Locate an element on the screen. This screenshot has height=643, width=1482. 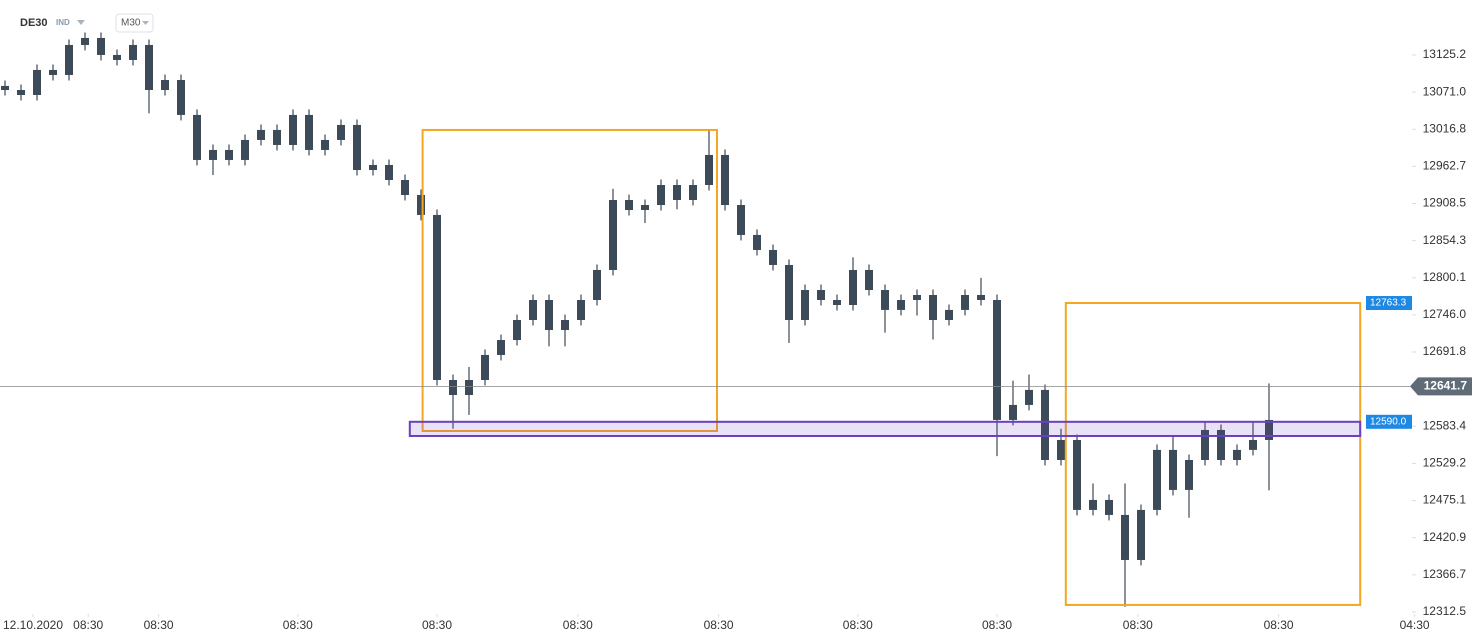
x-tick-label: 12.10.2020 is located at coordinates (33, 625).